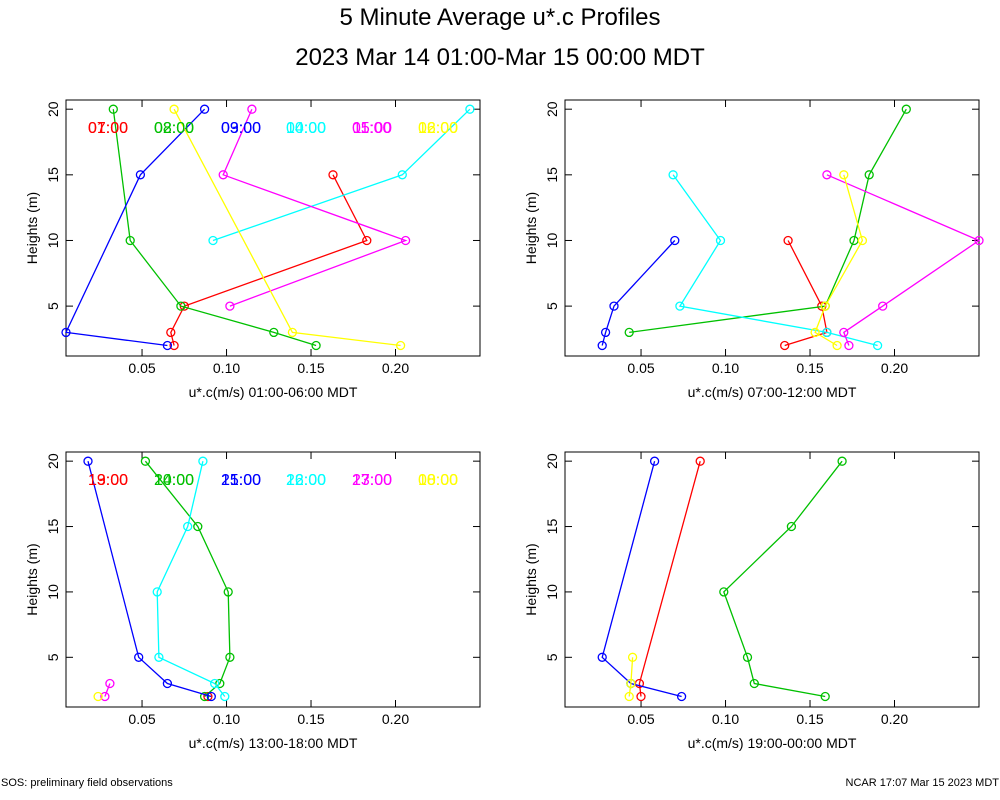  I want to click on legend-entry: 02:00, so click(174, 128).